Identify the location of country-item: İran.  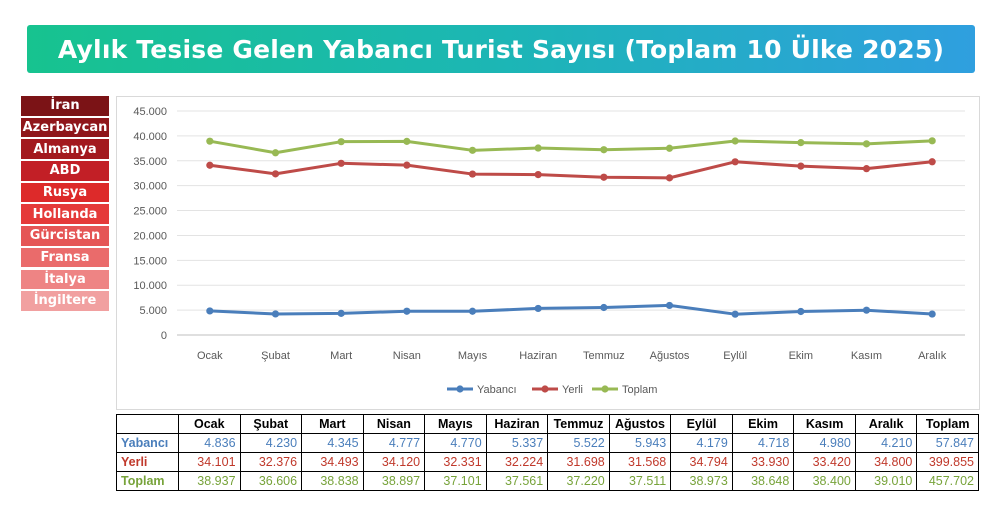
(65, 106).